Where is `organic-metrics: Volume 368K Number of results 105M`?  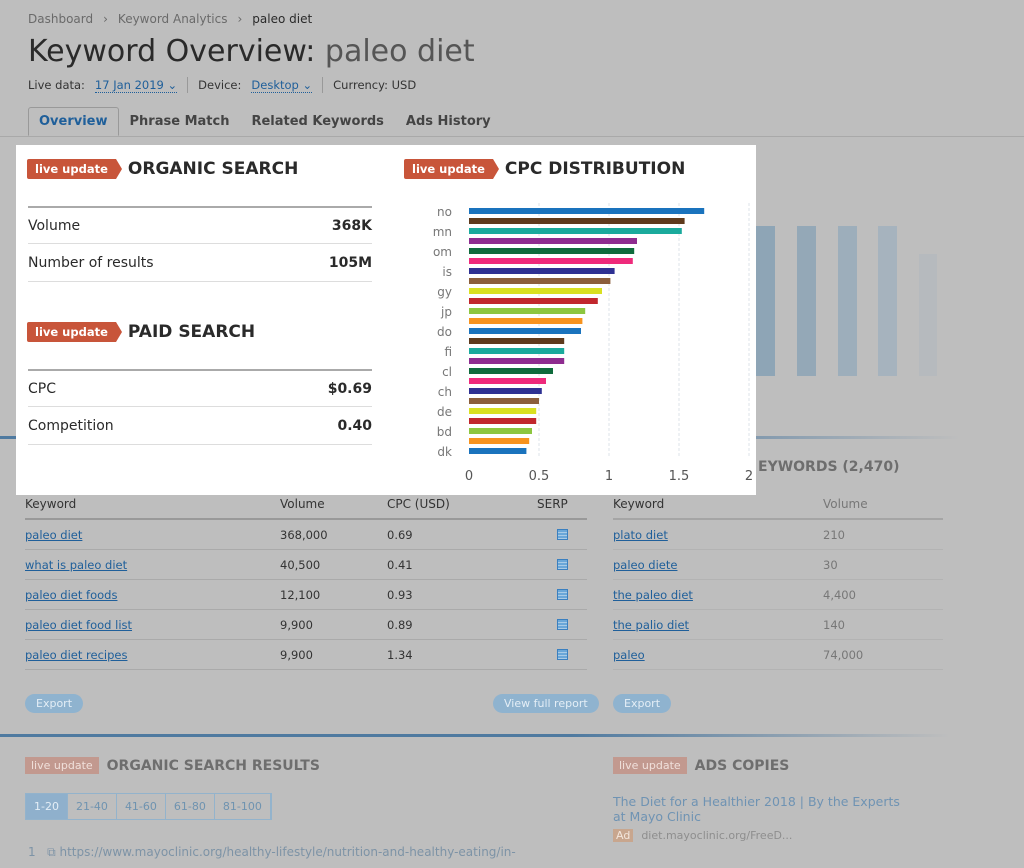 organic-metrics: Volume 368K Number of results 105M is located at coordinates (200, 244).